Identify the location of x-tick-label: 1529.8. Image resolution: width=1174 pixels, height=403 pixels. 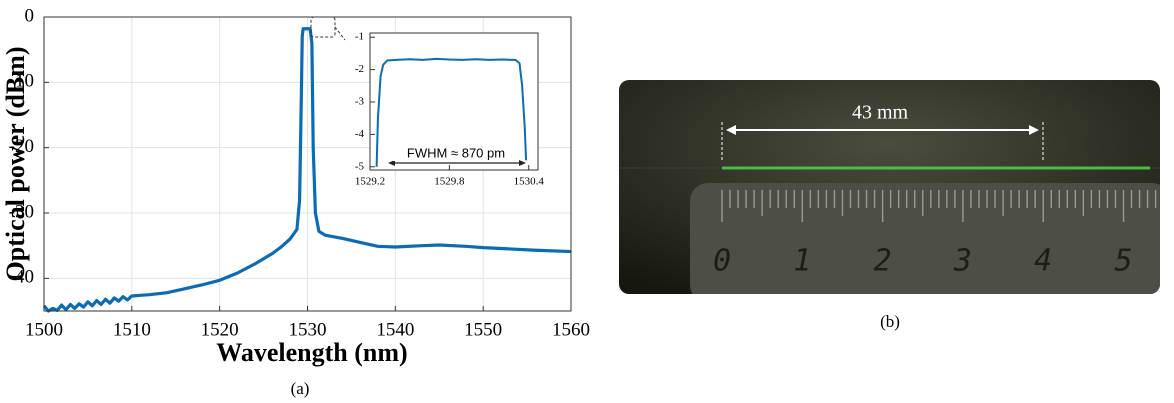
(449, 182).